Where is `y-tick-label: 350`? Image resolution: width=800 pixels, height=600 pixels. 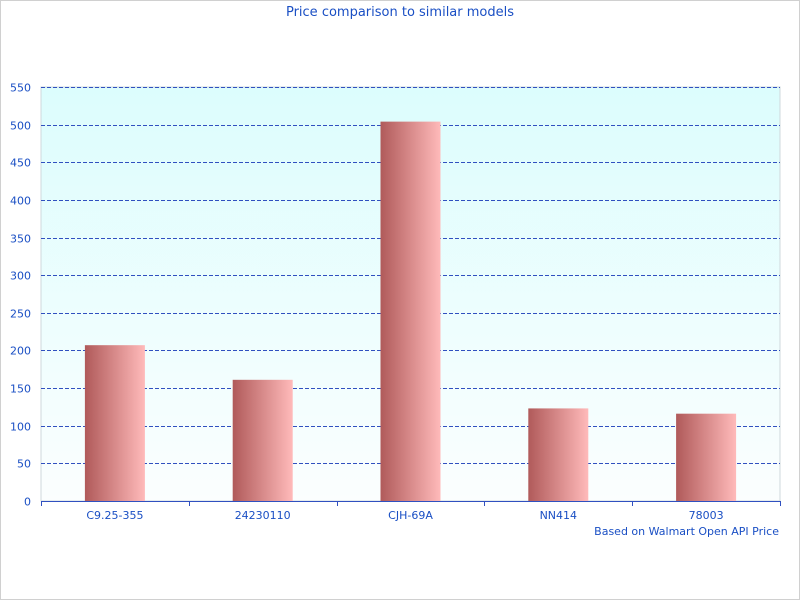
y-tick-label: 350 is located at coordinates (20, 239).